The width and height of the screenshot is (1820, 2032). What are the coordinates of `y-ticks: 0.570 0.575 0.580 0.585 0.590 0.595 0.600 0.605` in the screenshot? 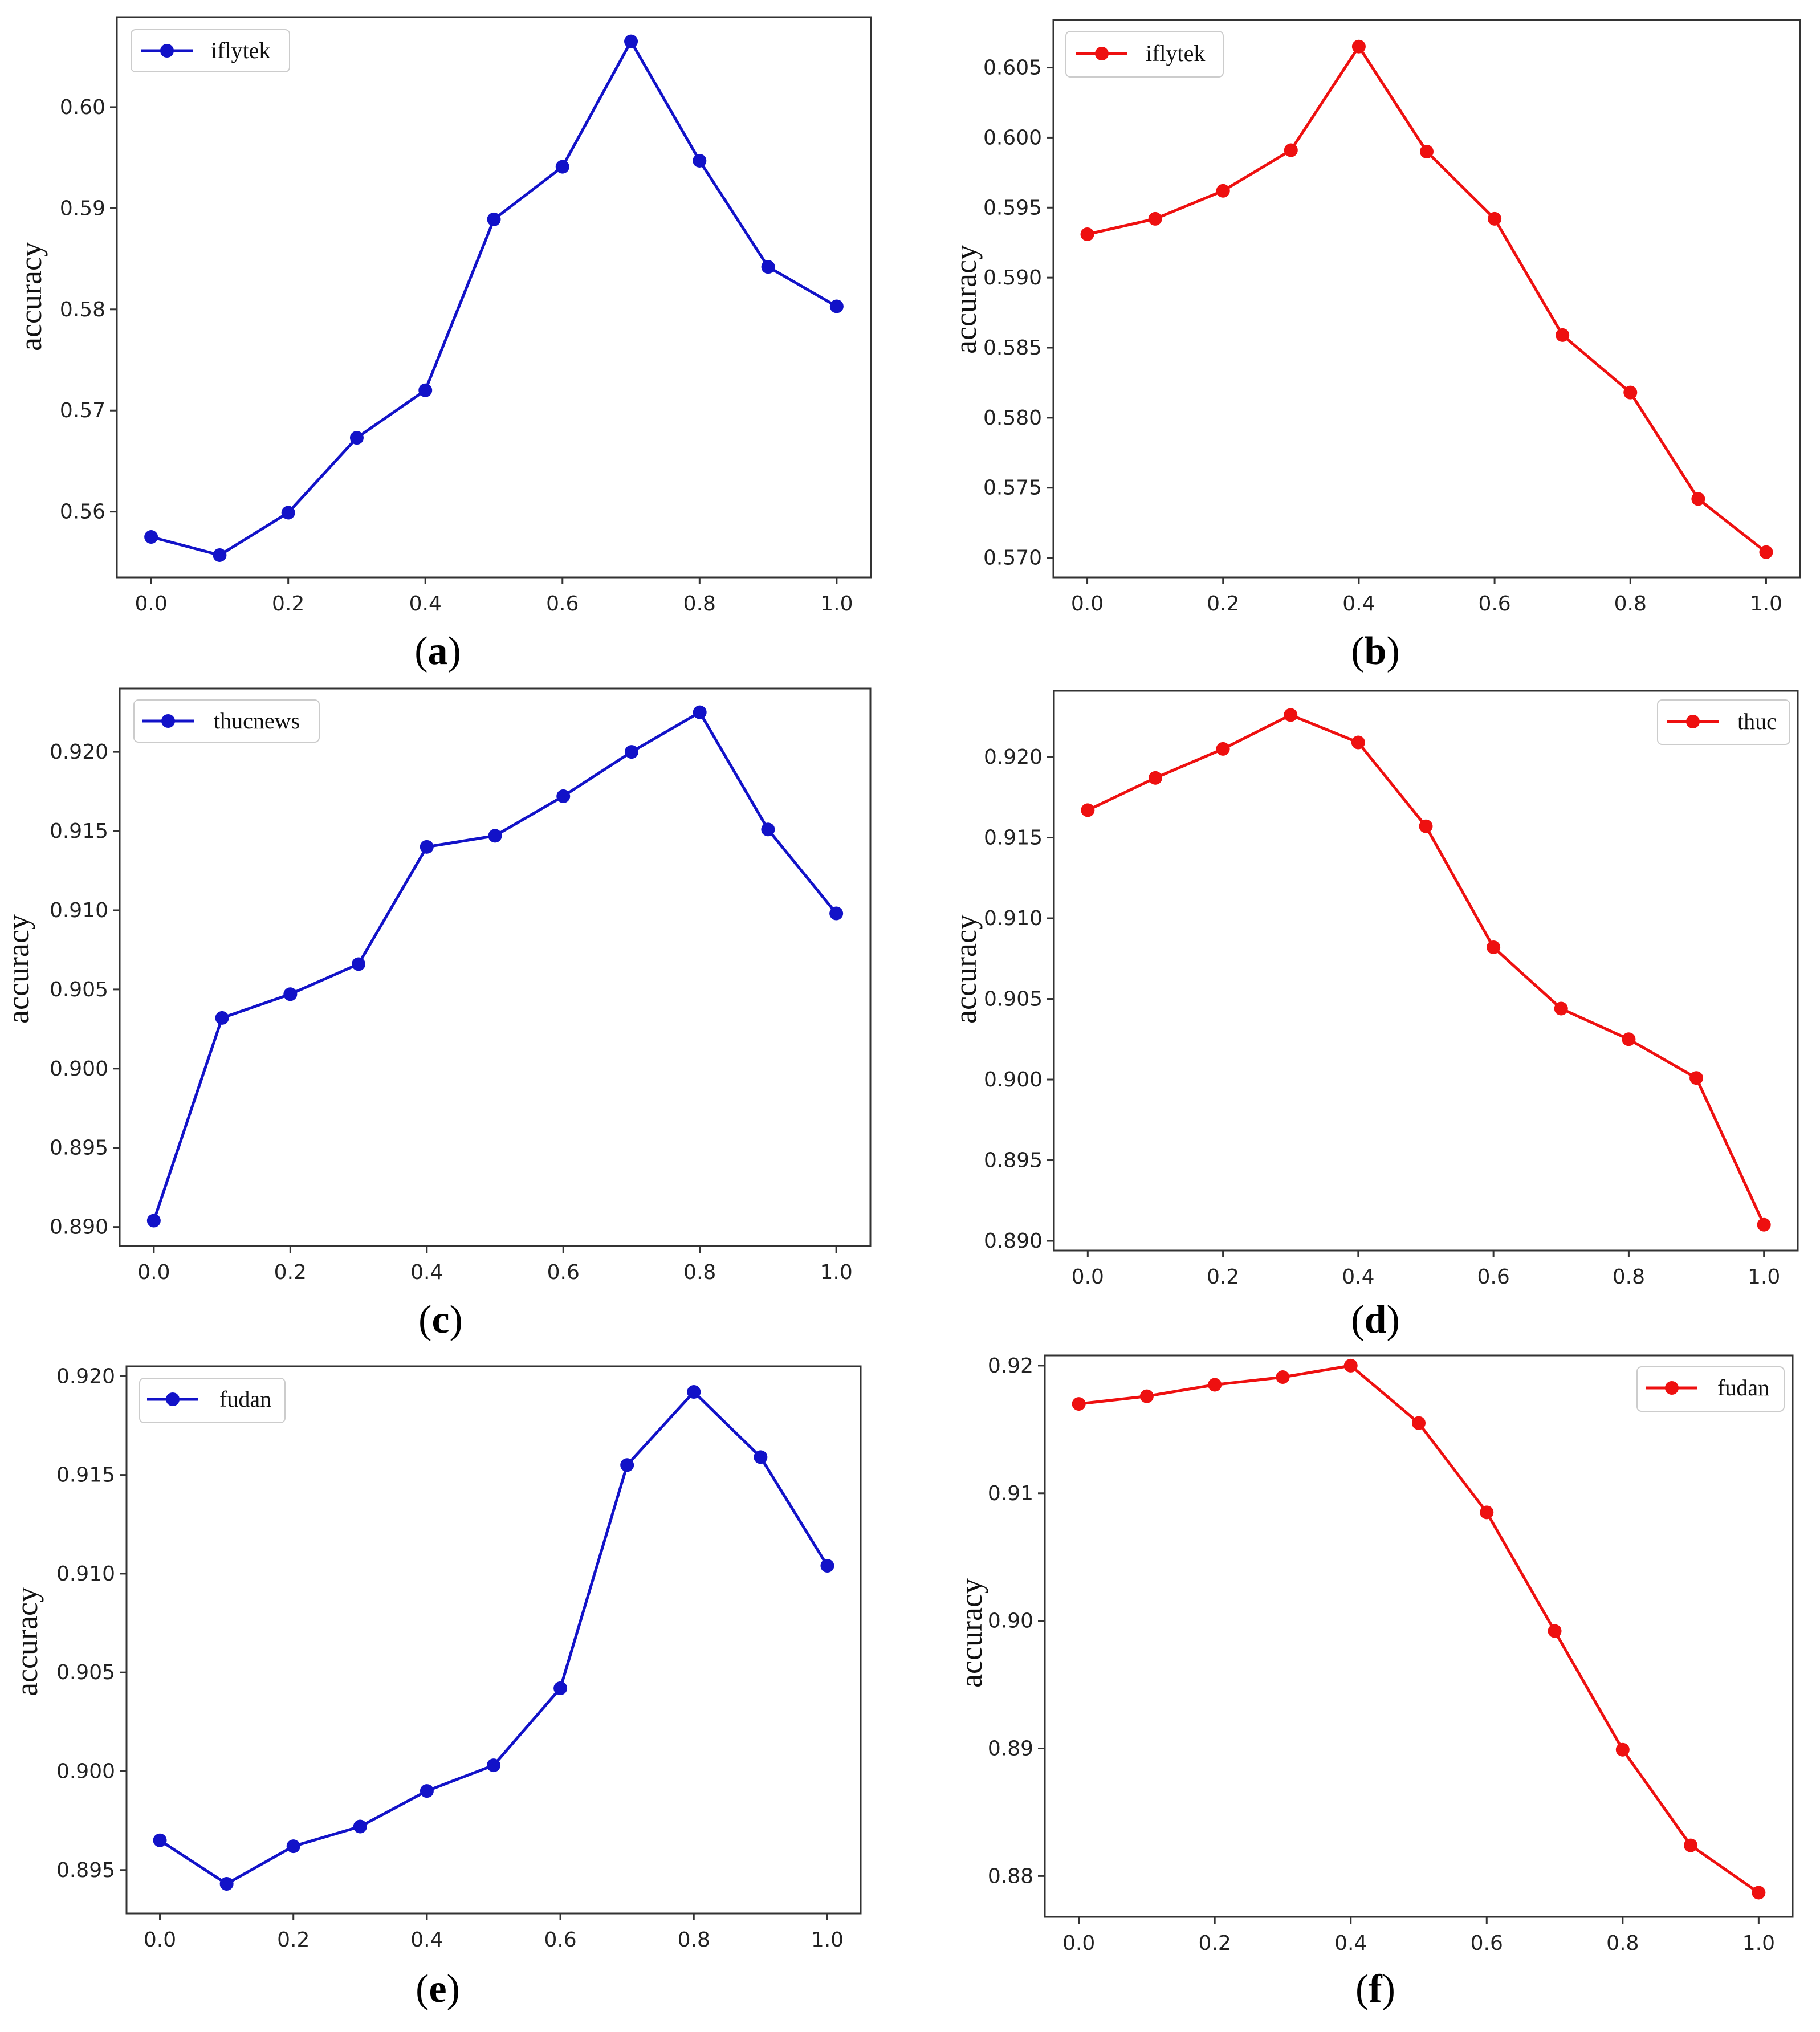 It's located at (1018, 313).